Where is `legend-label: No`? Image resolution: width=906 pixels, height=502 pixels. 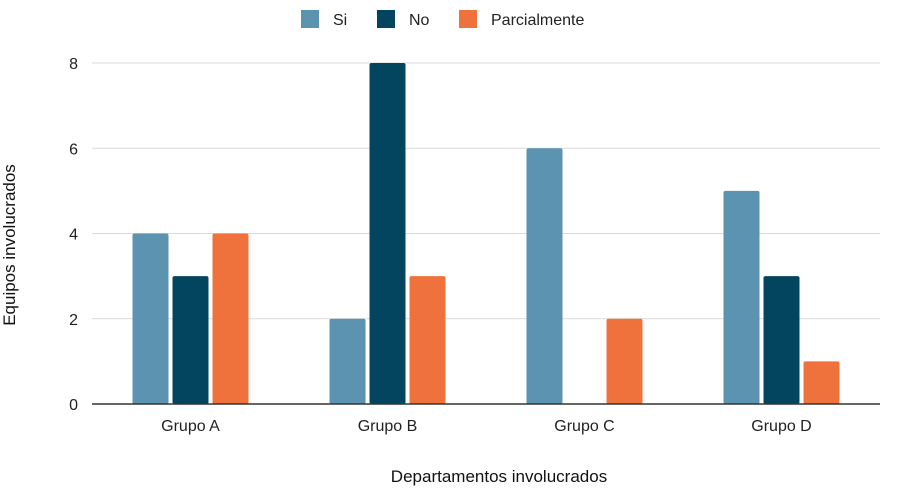 legend-label: No is located at coordinates (419, 20).